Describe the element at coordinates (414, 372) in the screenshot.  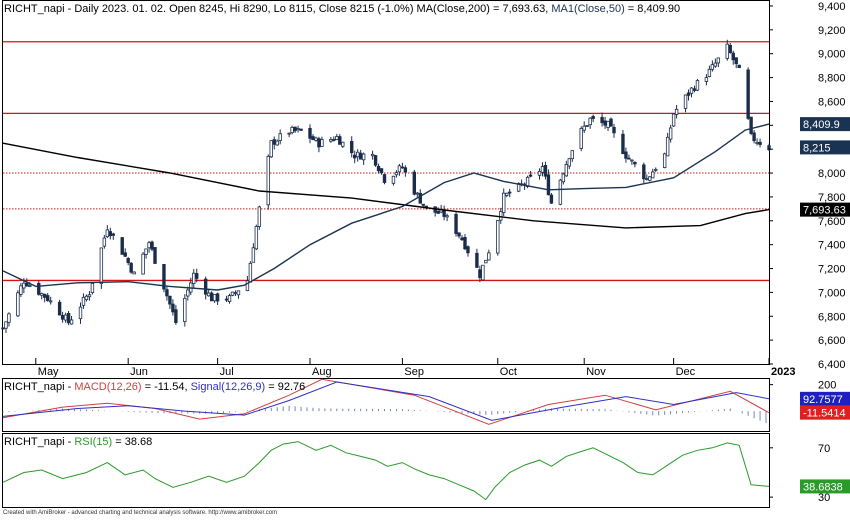
I see `x-tick-label: Sep` at that location.